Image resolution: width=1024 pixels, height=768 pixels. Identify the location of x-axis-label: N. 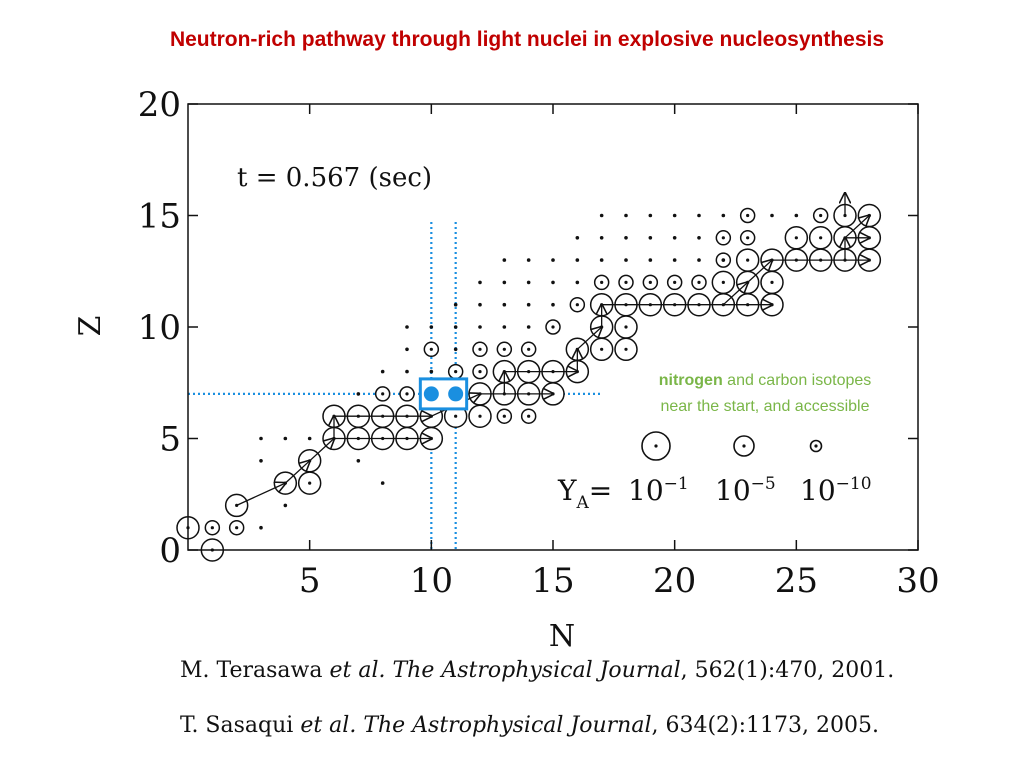
(562, 636).